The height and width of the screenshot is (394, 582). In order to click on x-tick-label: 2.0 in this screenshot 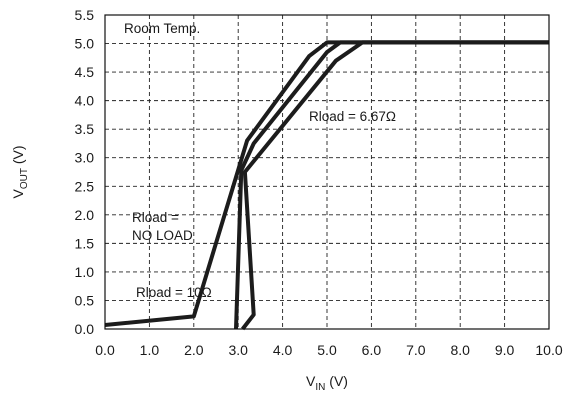, I will do `click(194, 350)`.